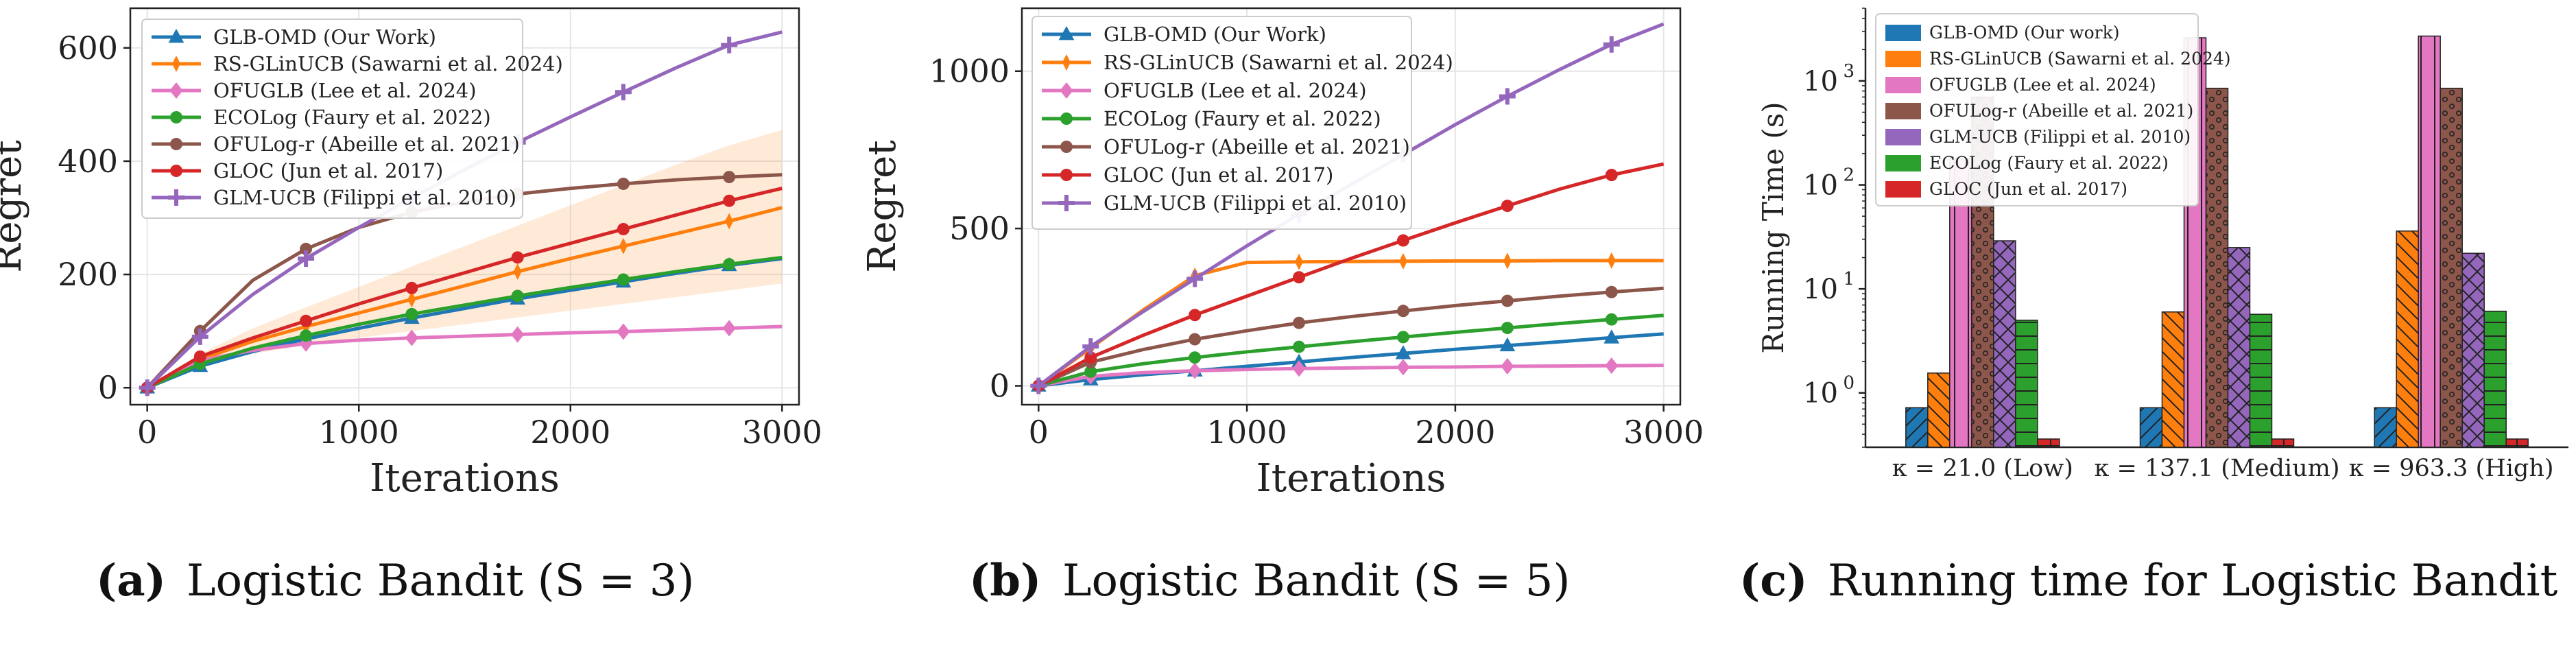 This screenshot has height=664, width=2576. What do you see at coordinates (2451, 267) in the screenshot?
I see `bar-hatch-ofulog-r` at bounding box center [2451, 267].